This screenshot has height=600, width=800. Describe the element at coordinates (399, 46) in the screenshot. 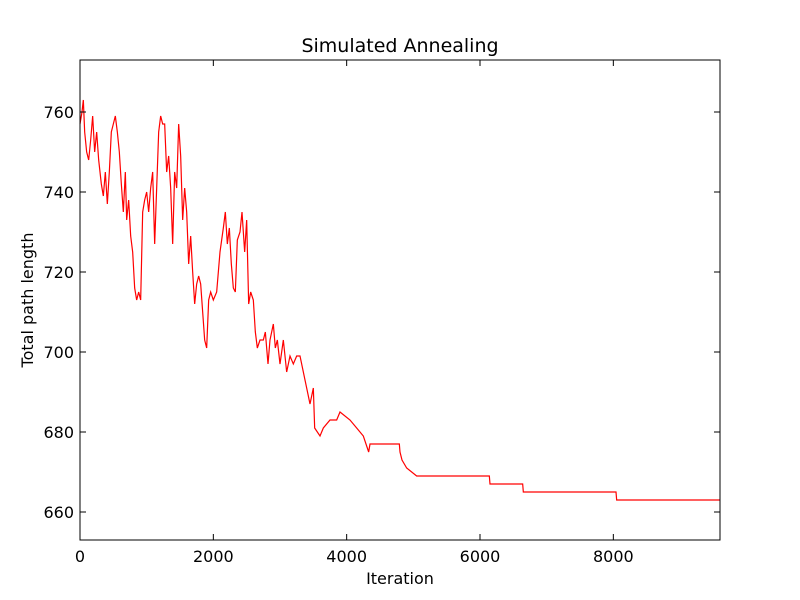

I see `chart-title: Simulated Annealing` at that location.